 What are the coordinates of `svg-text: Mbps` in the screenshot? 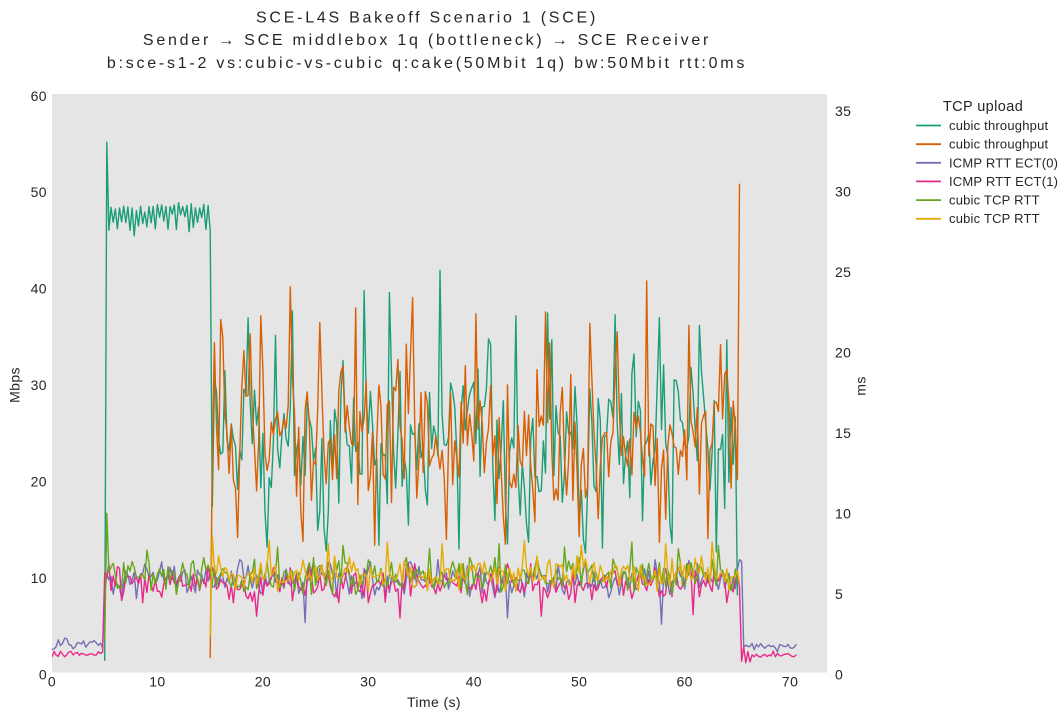 It's located at (15, 385).